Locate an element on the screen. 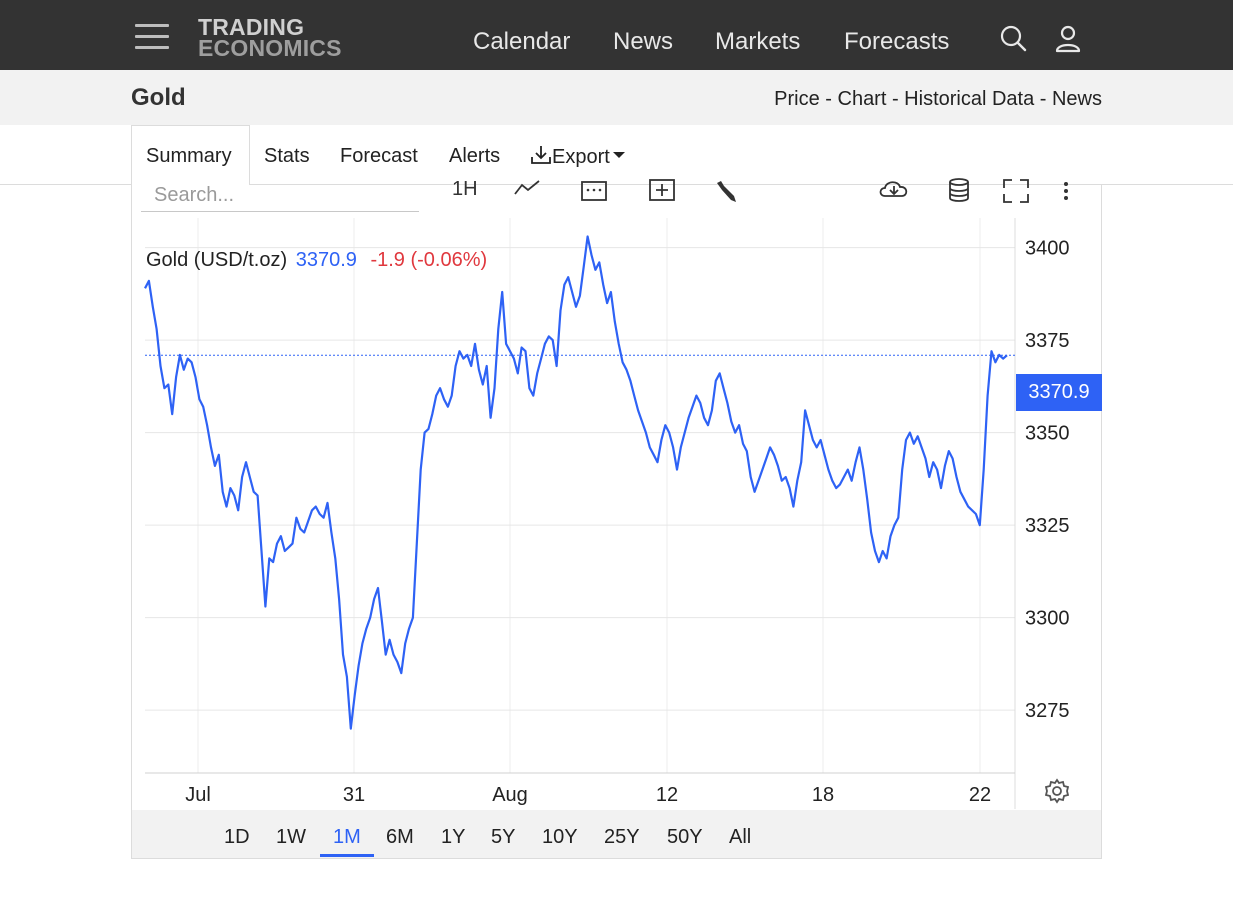 The width and height of the screenshot is (1233, 901). search-icon is located at coordinates (1014, 41).